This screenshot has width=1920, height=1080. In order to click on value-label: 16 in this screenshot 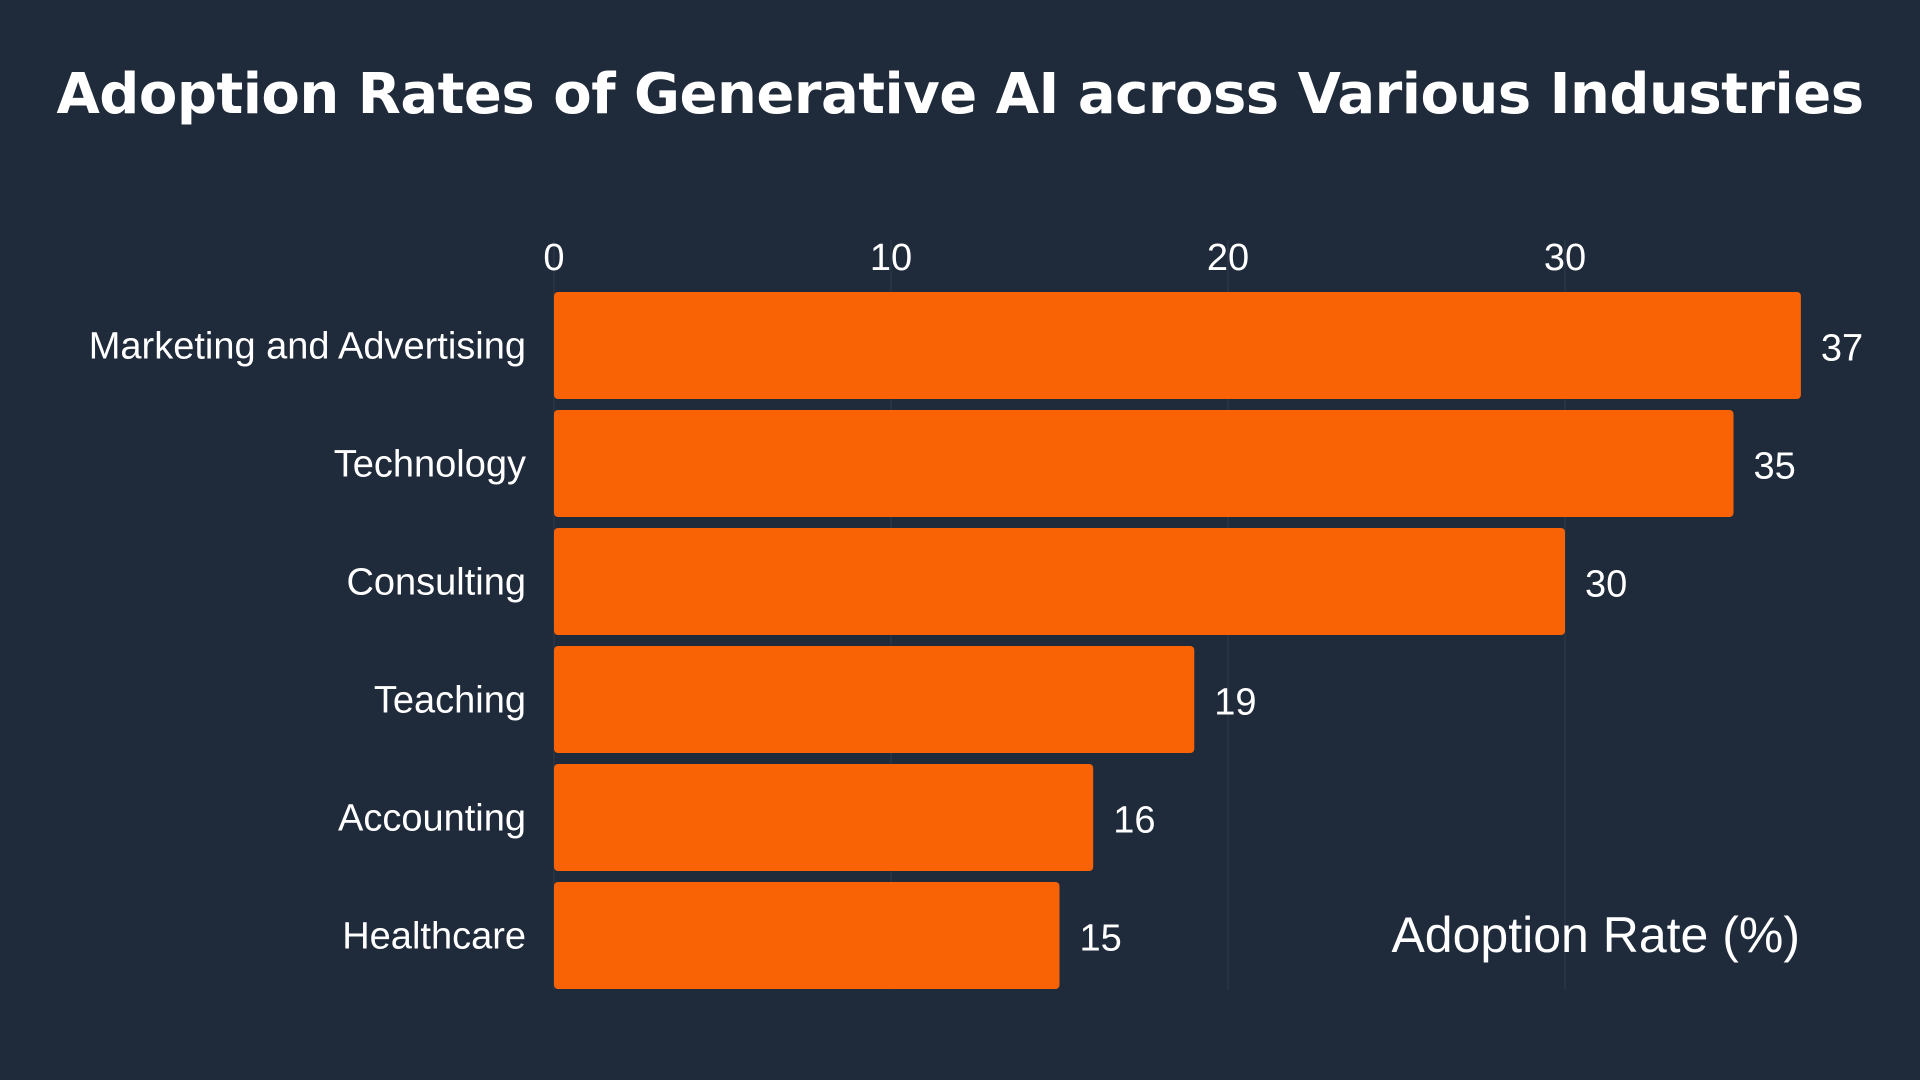, I will do `click(1134, 821)`.